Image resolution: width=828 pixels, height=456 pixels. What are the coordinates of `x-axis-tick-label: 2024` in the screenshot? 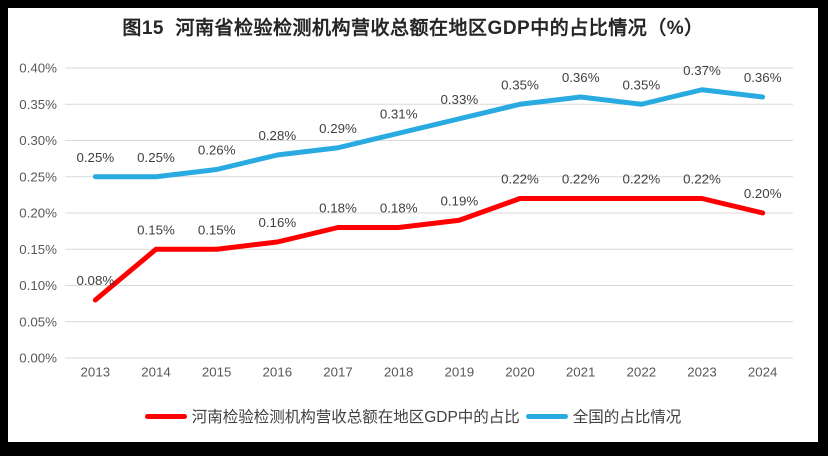 It's located at (763, 372).